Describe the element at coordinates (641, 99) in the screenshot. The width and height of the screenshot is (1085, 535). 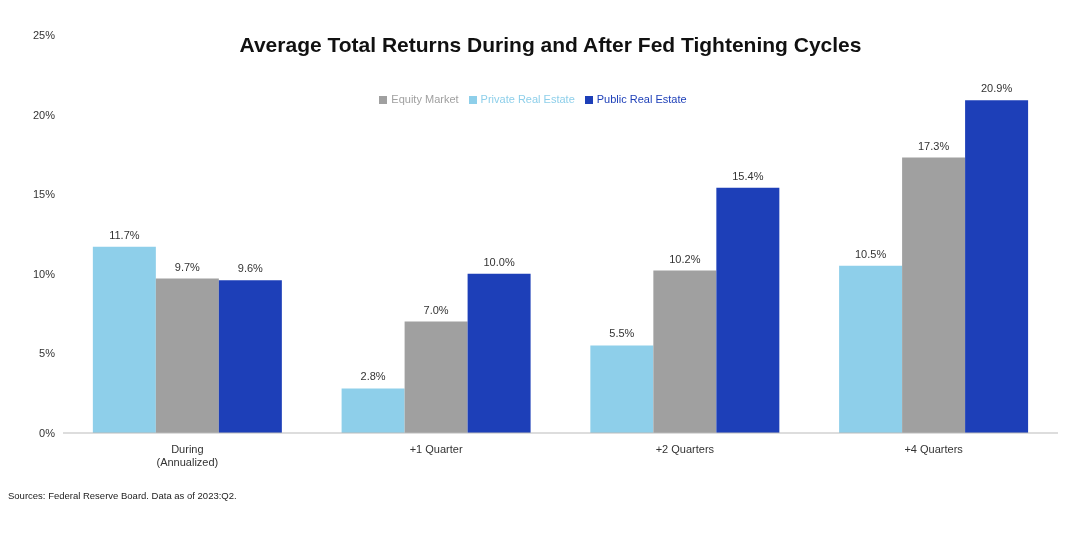
I see `legend-label: Public Real Estate` at that location.